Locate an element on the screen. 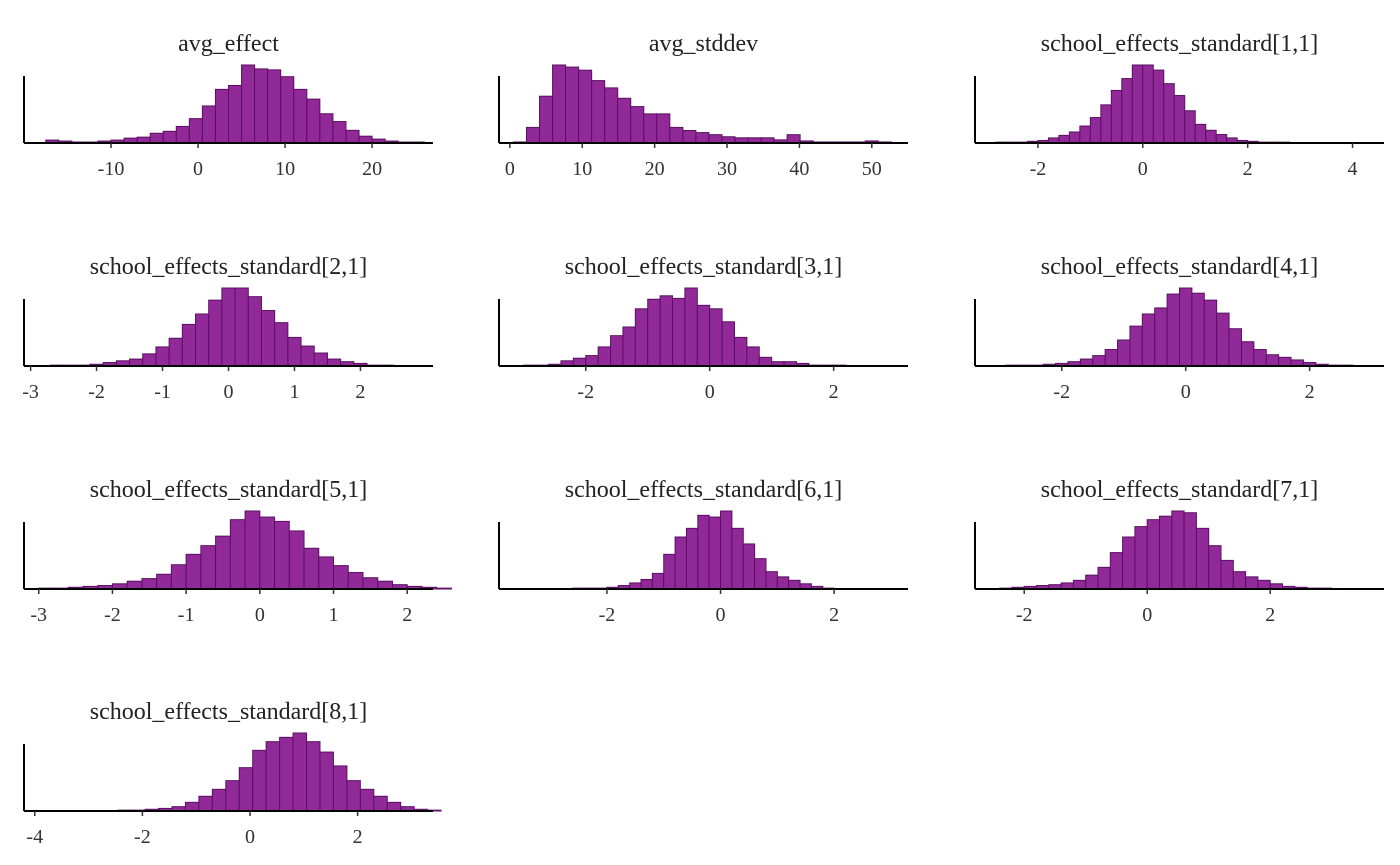 The height and width of the screenshot is (865, 1400). x-tick-label: -3 is located at coordinates (38, 615).